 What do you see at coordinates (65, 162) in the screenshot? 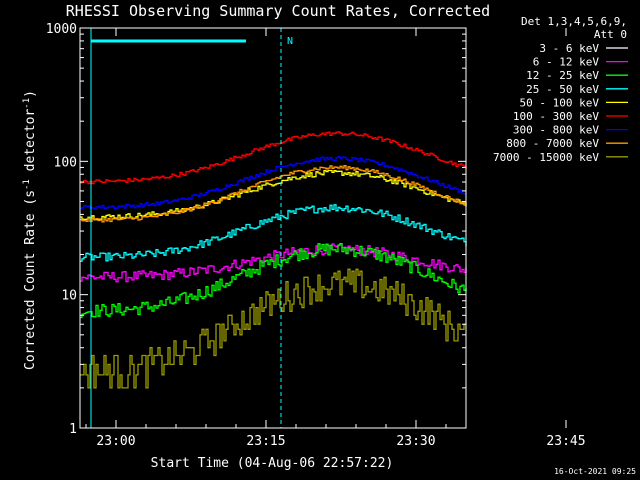
I see `y-tick-label-2: 100` at bounding box center [65, 162].